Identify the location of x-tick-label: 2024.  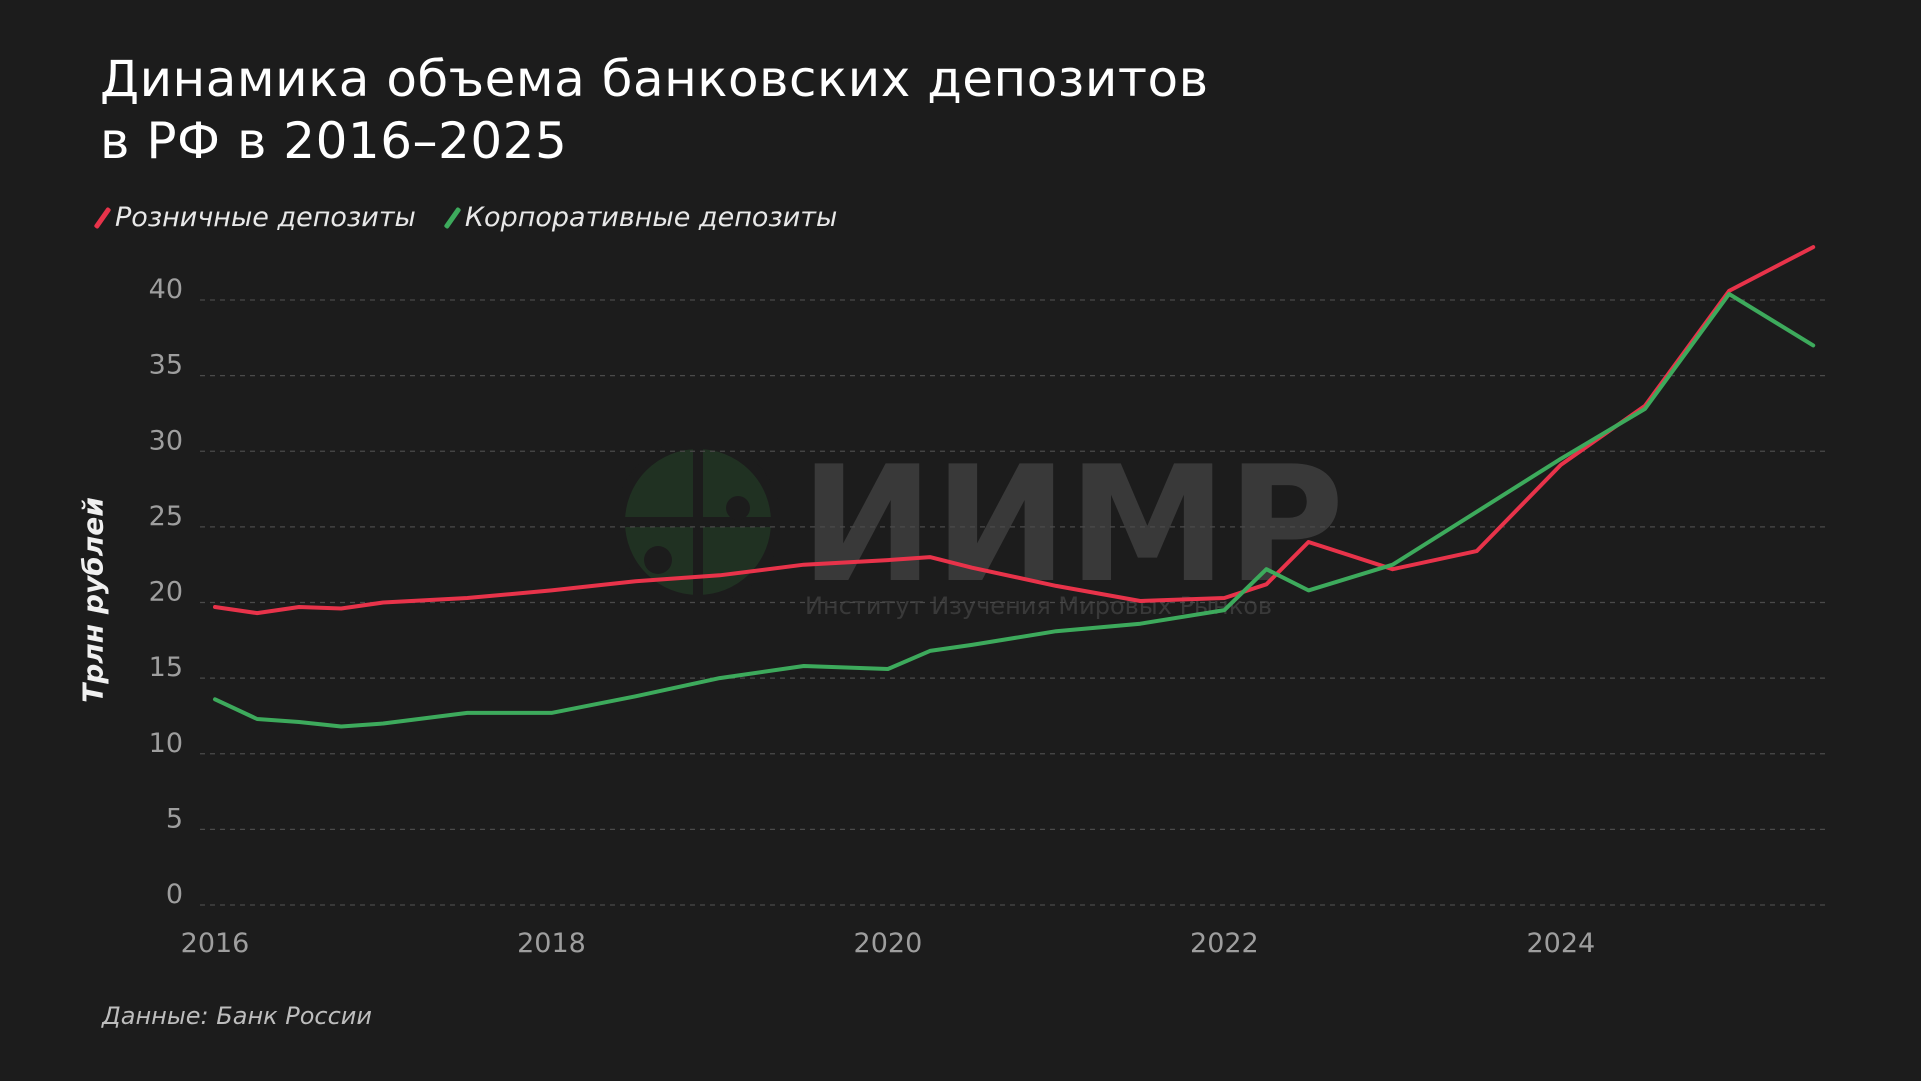
(1560, 943).